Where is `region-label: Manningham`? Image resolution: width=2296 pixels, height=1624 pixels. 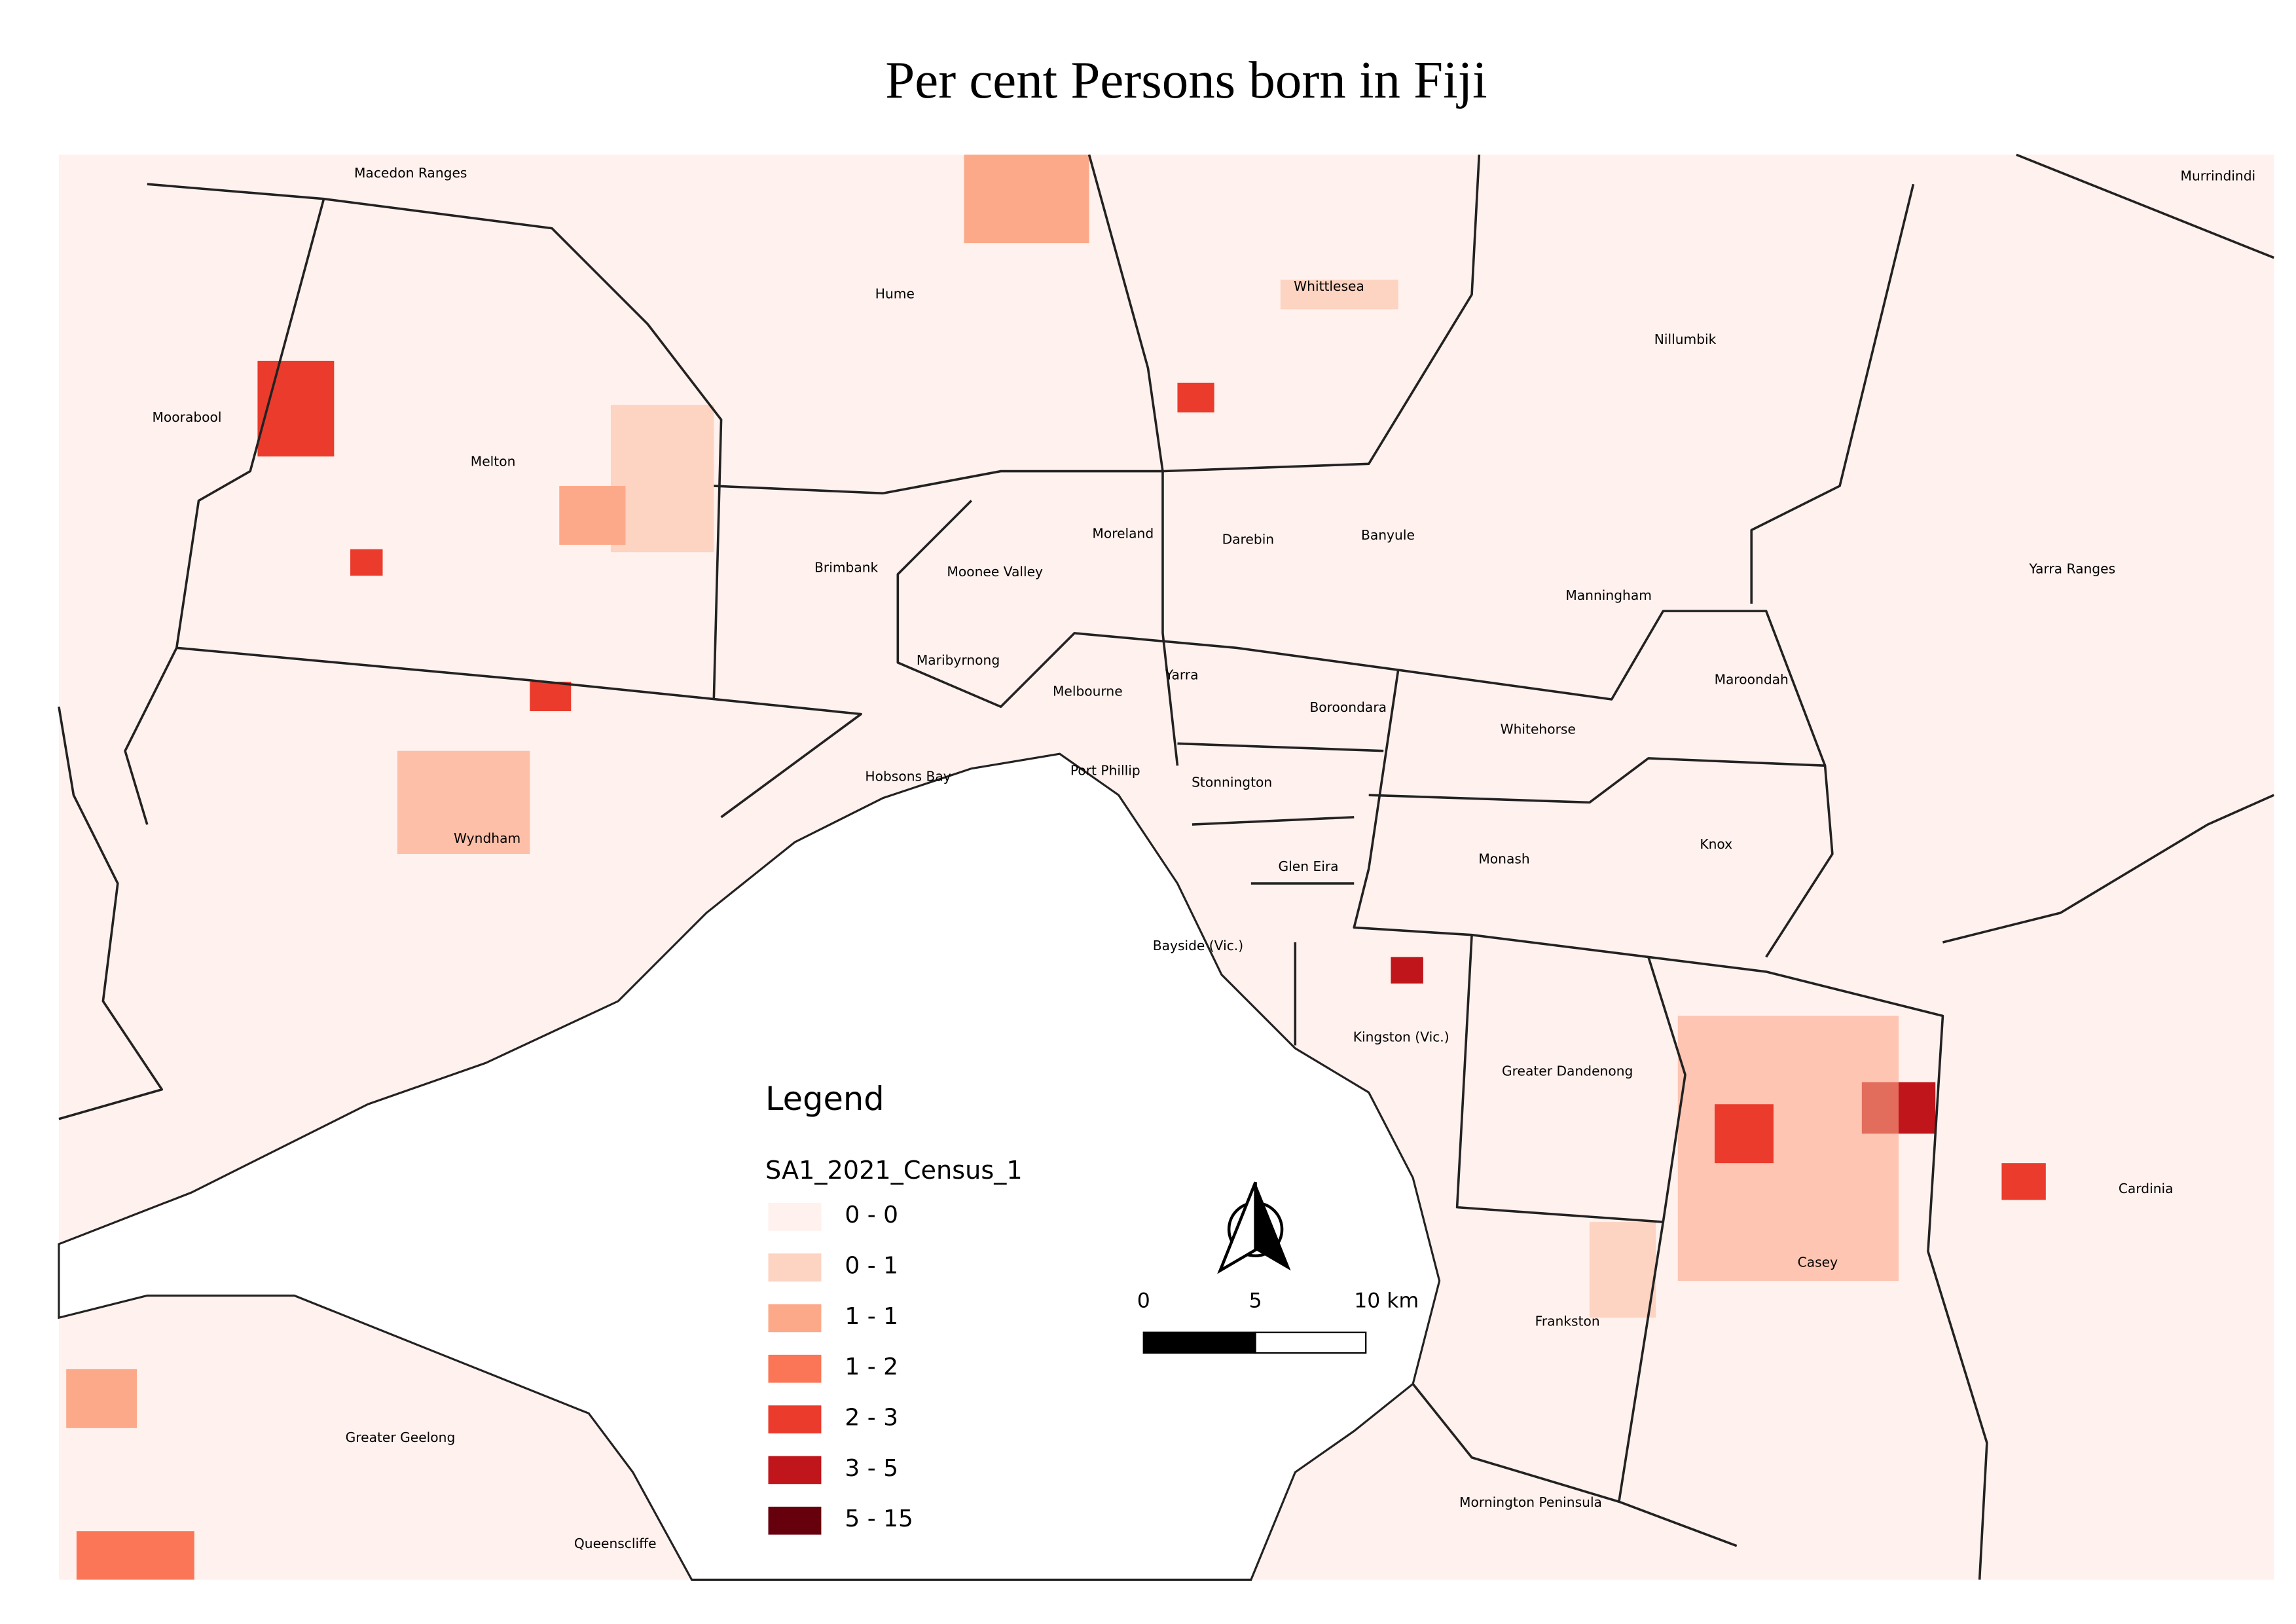 region-label: Manningham is located at coordinates (1608, 595).